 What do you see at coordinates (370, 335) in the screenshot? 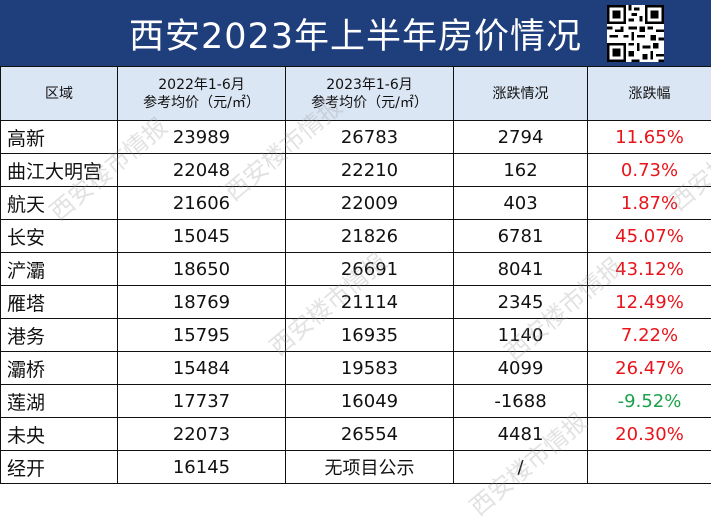
I see `price-2023-cell: 16935` at bounding box center [370, 335].